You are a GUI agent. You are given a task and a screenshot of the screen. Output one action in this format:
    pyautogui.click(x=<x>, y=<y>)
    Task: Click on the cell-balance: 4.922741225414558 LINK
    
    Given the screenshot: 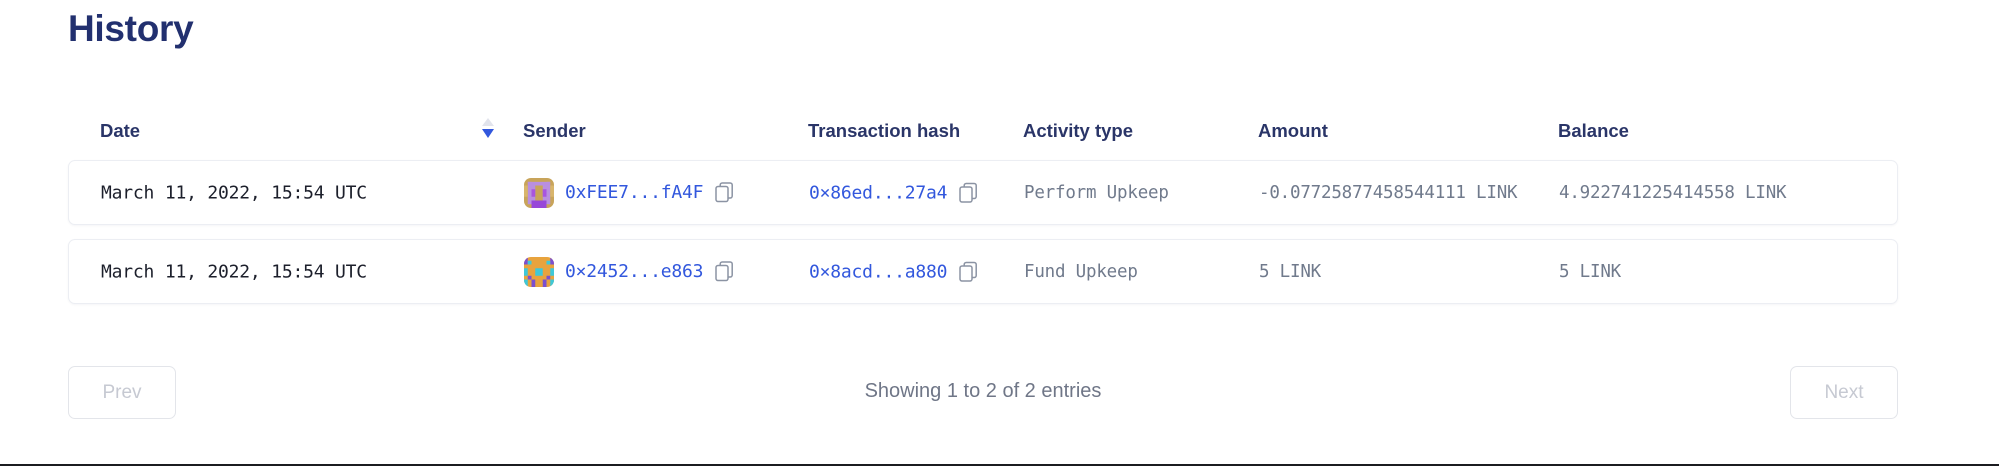 What is the action you would take?
    pyautogui.click(x=1673, y=192)
    